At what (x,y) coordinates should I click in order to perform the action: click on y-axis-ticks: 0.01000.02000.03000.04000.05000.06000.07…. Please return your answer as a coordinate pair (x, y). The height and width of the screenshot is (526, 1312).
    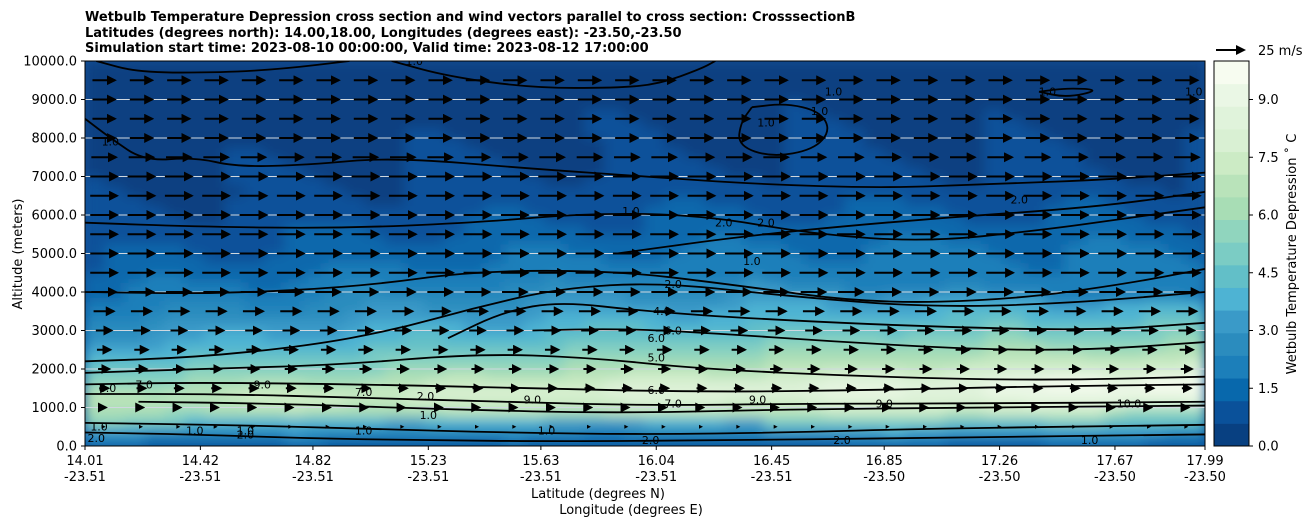
    Looking at the image, I should click on (54, 255).